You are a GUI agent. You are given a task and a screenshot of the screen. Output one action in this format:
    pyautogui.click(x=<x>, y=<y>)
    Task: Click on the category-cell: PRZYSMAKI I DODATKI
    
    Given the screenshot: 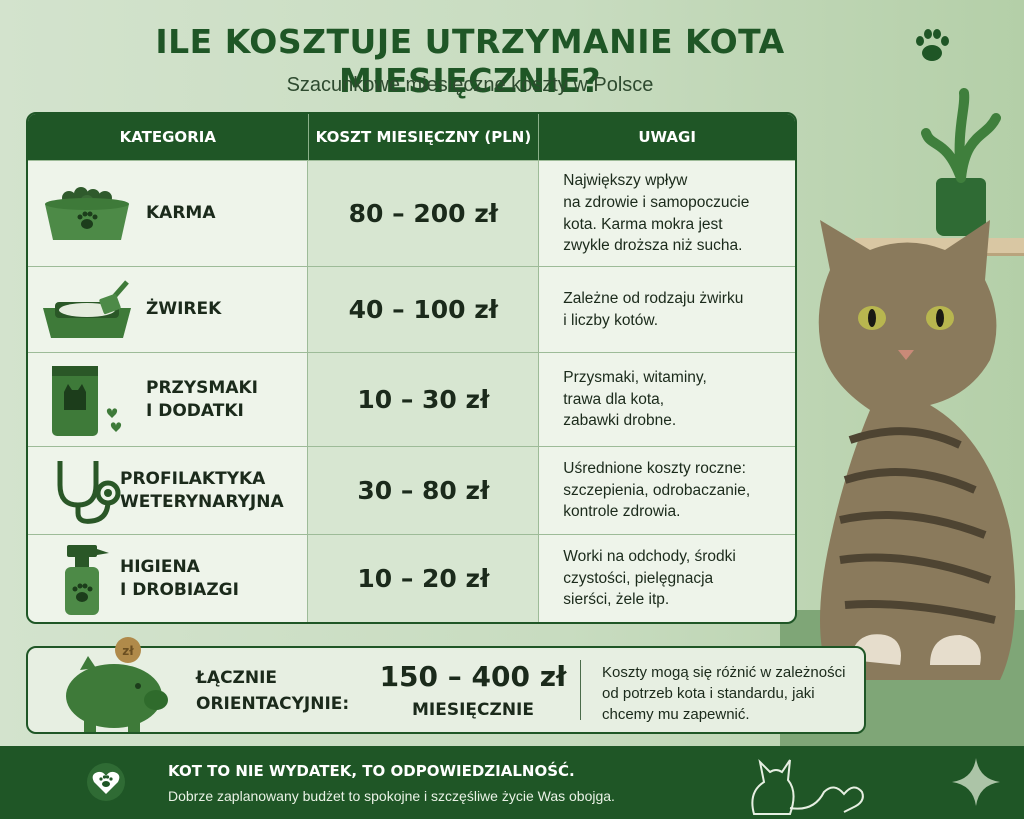 What is the action you would take?
    pyautogui.click(x=167, y=399)
    